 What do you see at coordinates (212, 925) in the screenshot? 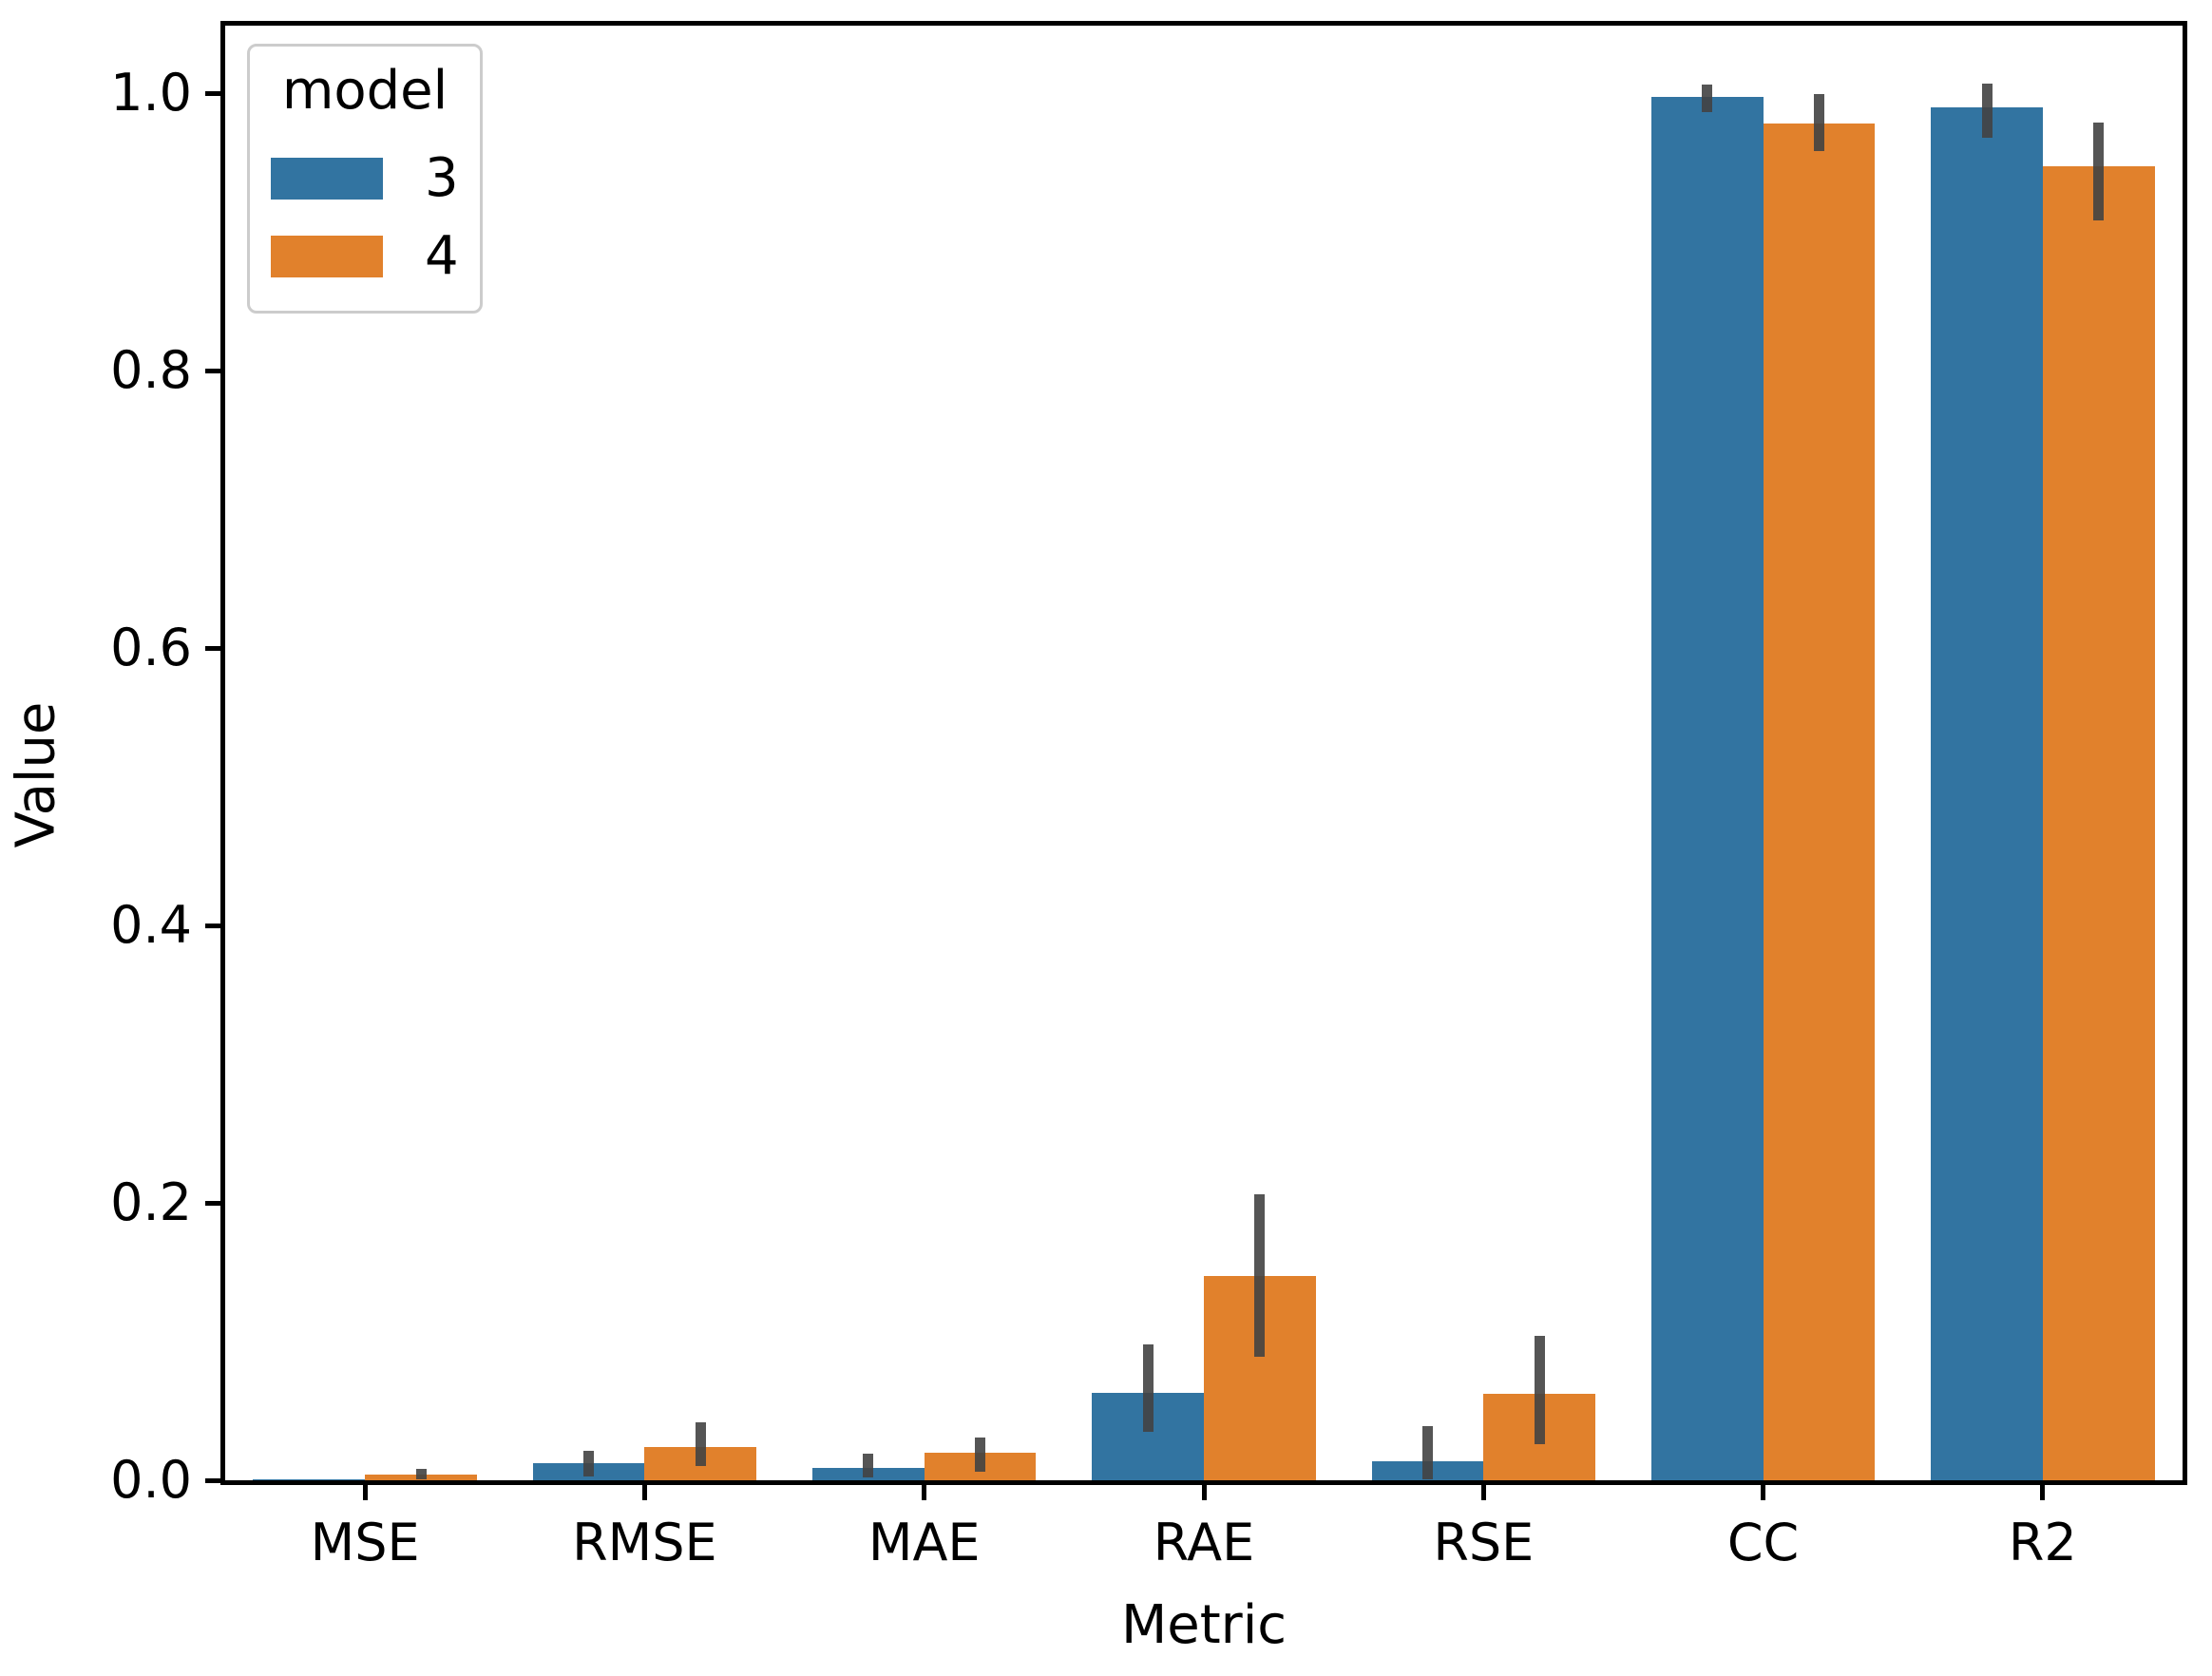
I see `y-tick-0.4` at bounding box center [212, 925].